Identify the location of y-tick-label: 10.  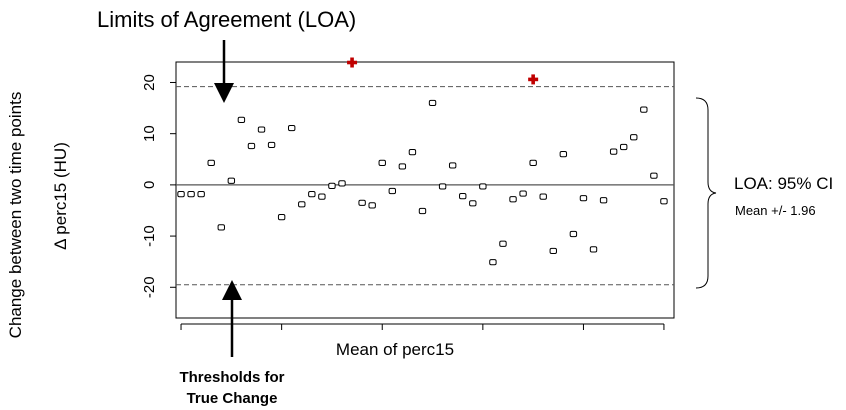
(149, 133).